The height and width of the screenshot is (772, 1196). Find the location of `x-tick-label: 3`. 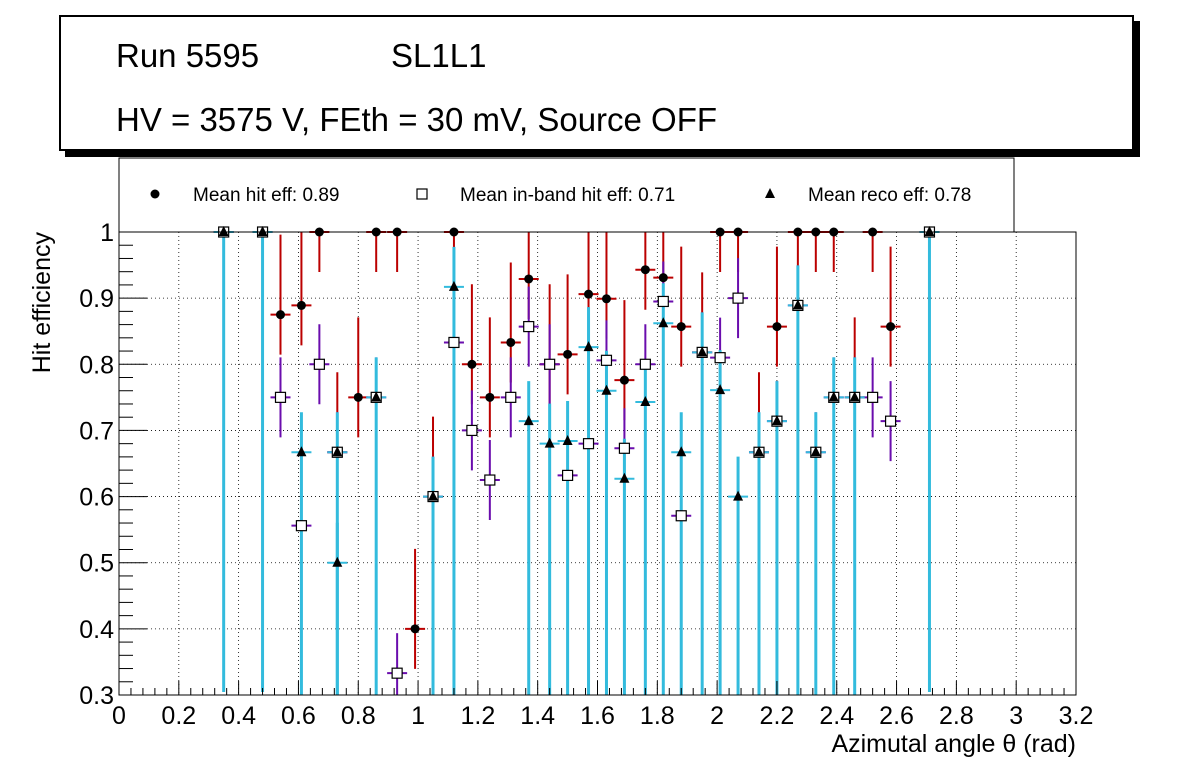

x-tick-label: 3 is located at coordinates (1016, 716).